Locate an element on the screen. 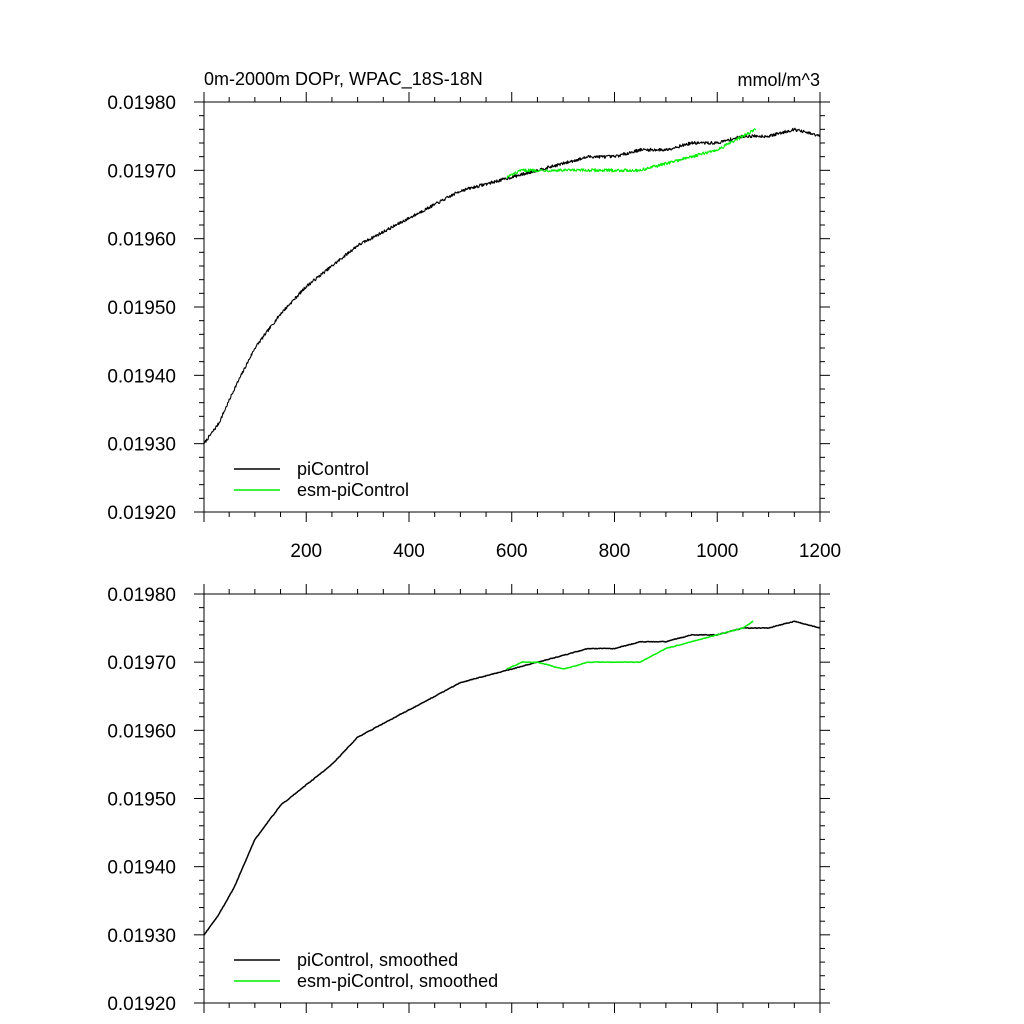  legend-label: piControl is located at coordinates (333, 469).